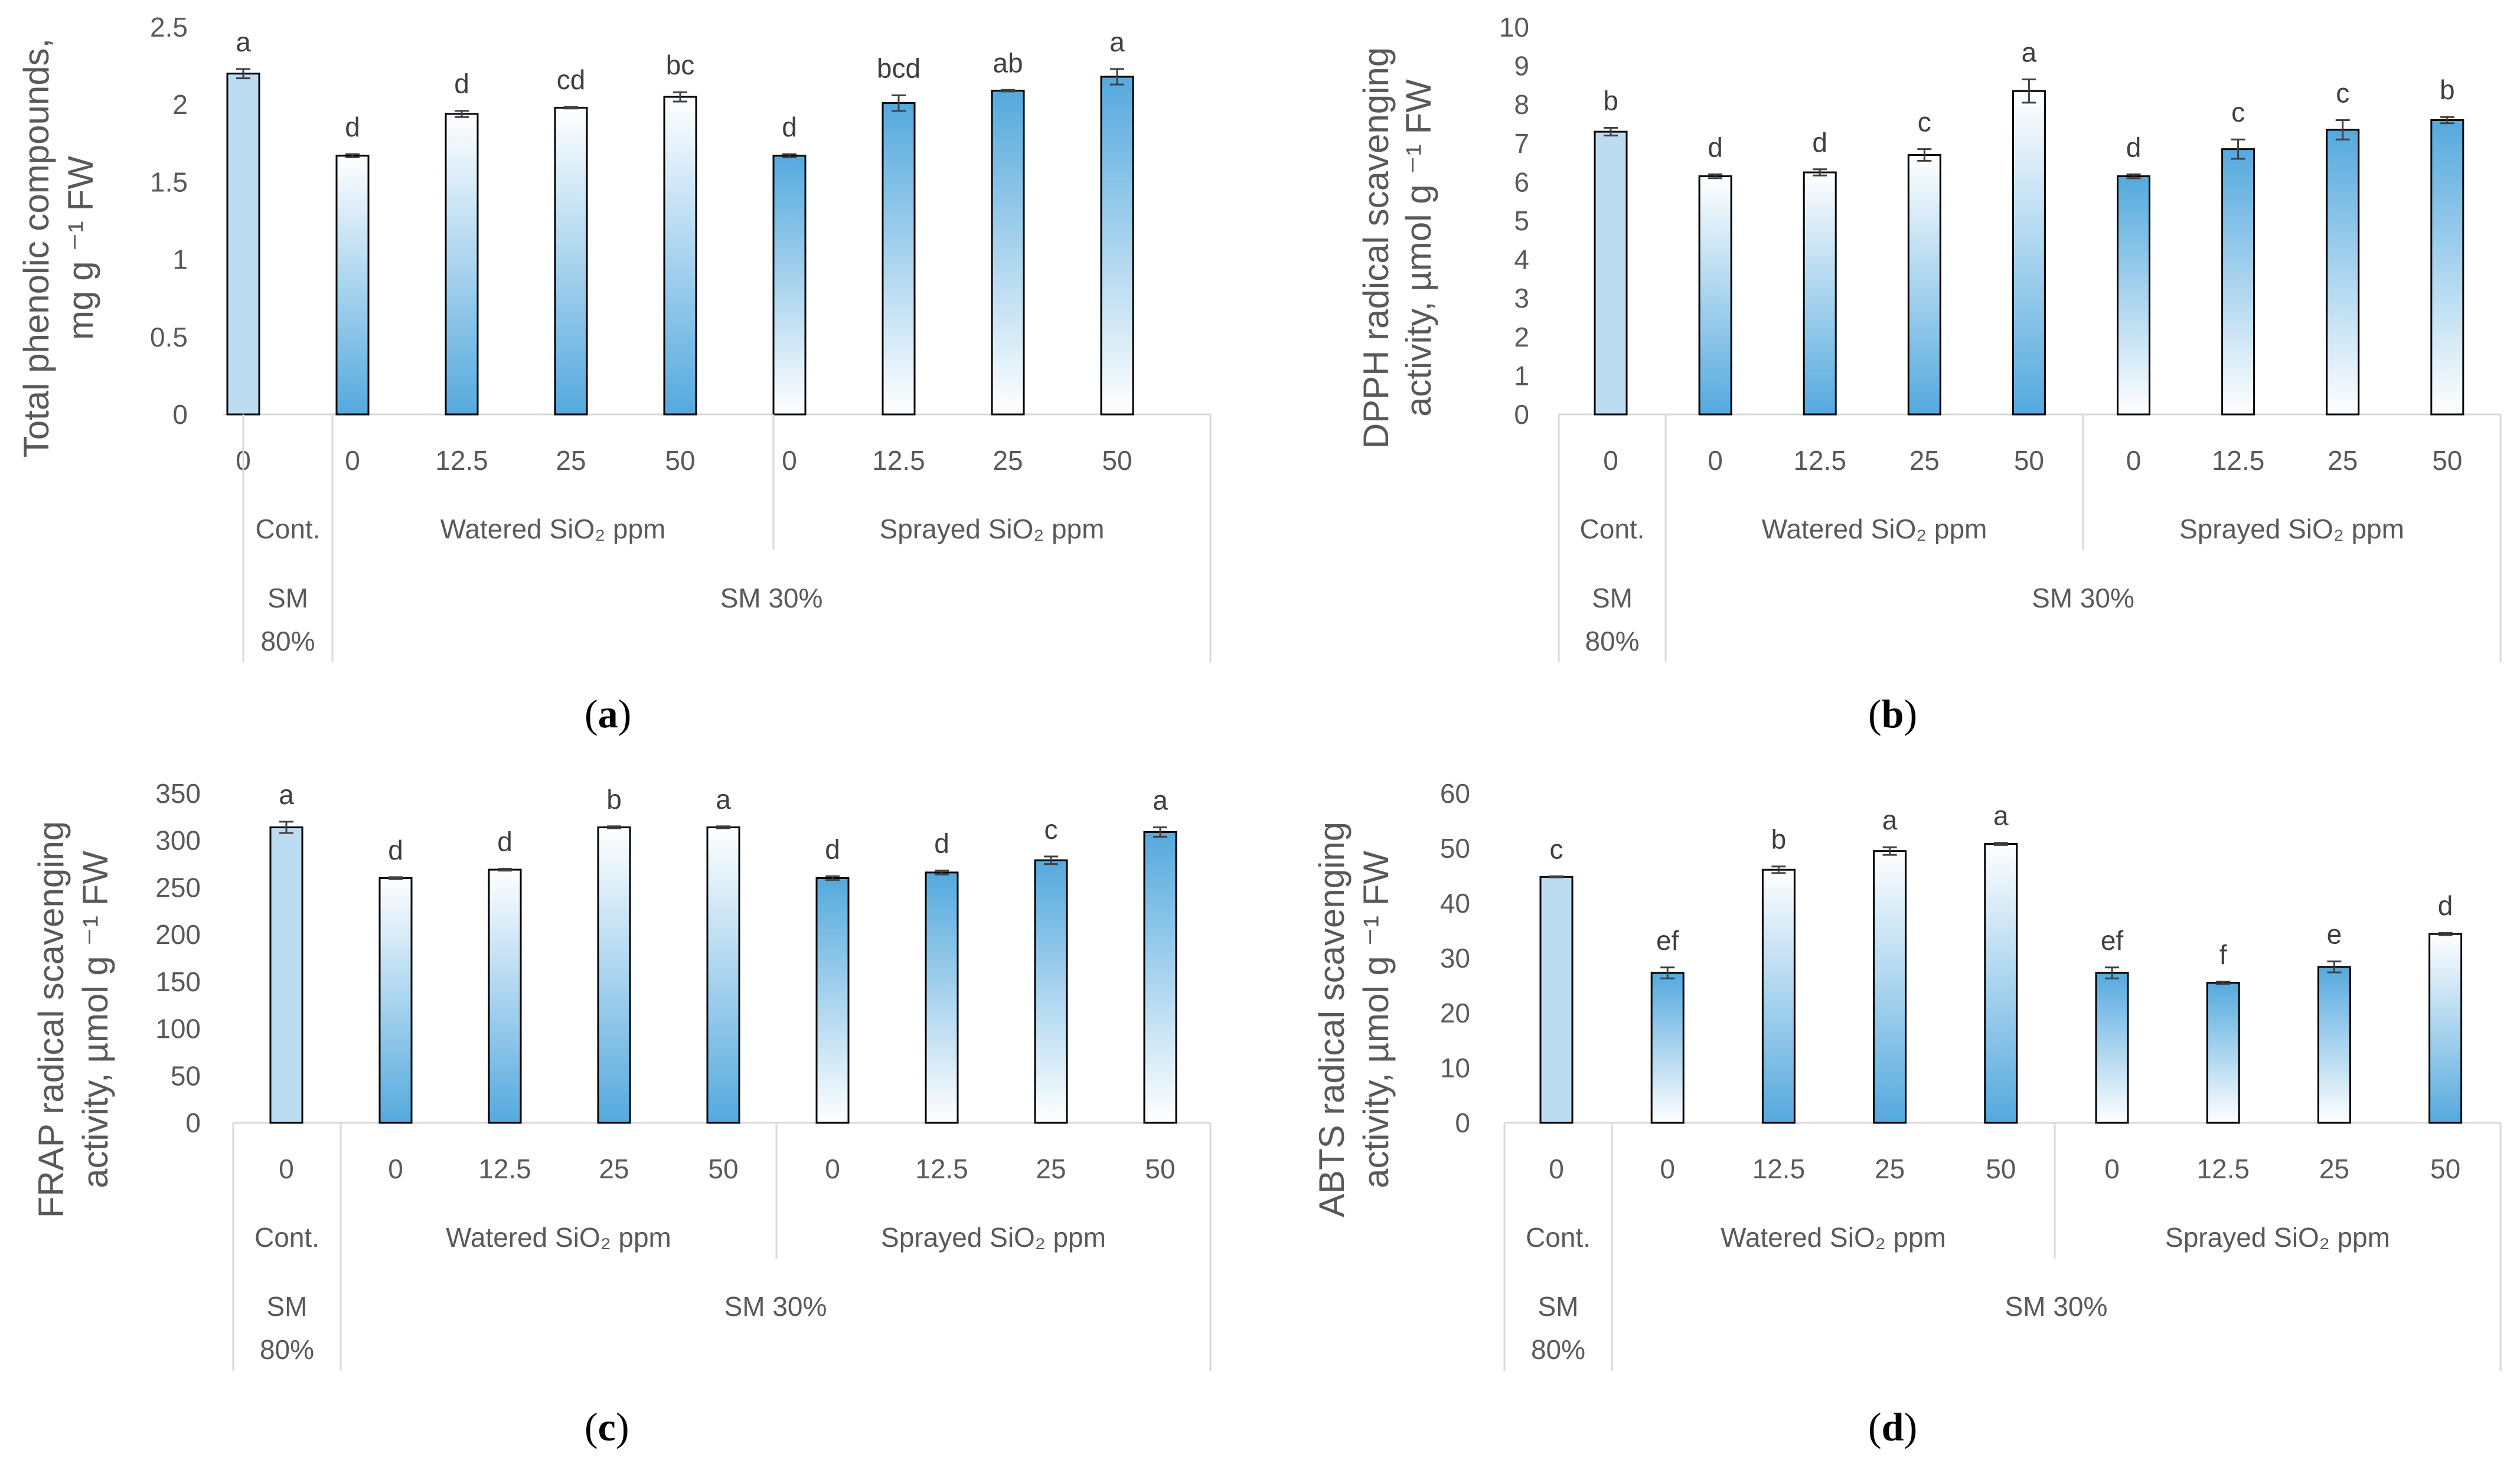 This screenshot has height=1467, width=2520. I want to click on y-axis-label: DPPH radical scavenging, so click(1376, 248).